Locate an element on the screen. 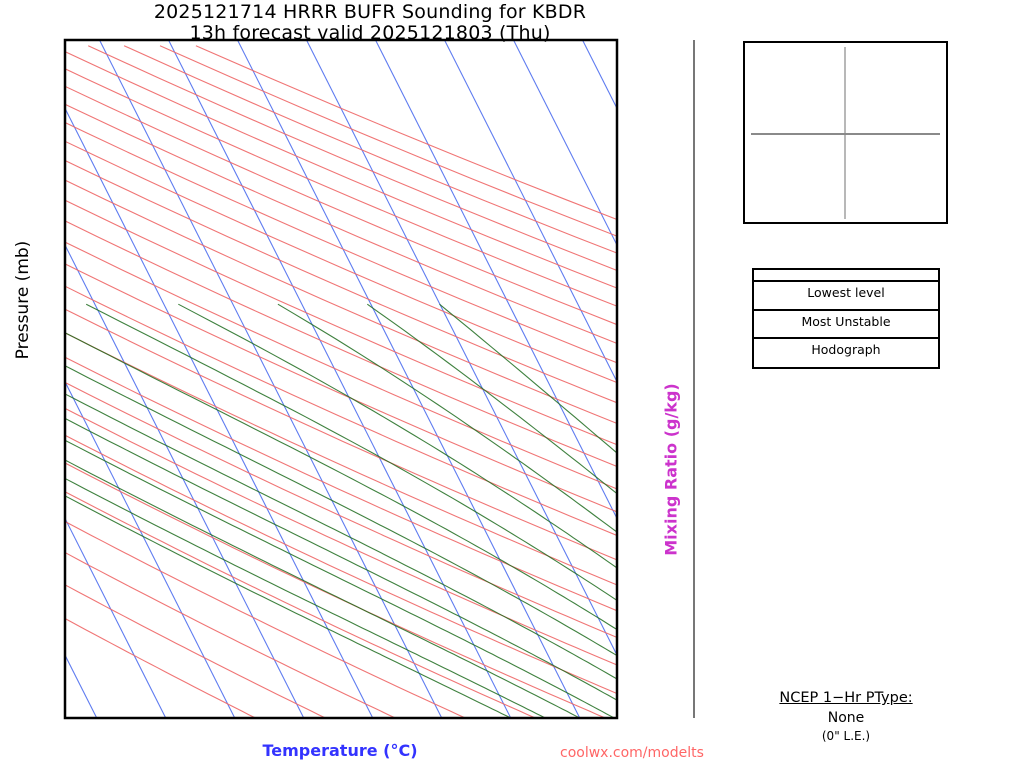  ptype-panel: NCEP 1−Hr PType: None (0" L.E.) is located at coordinates (846, 716).